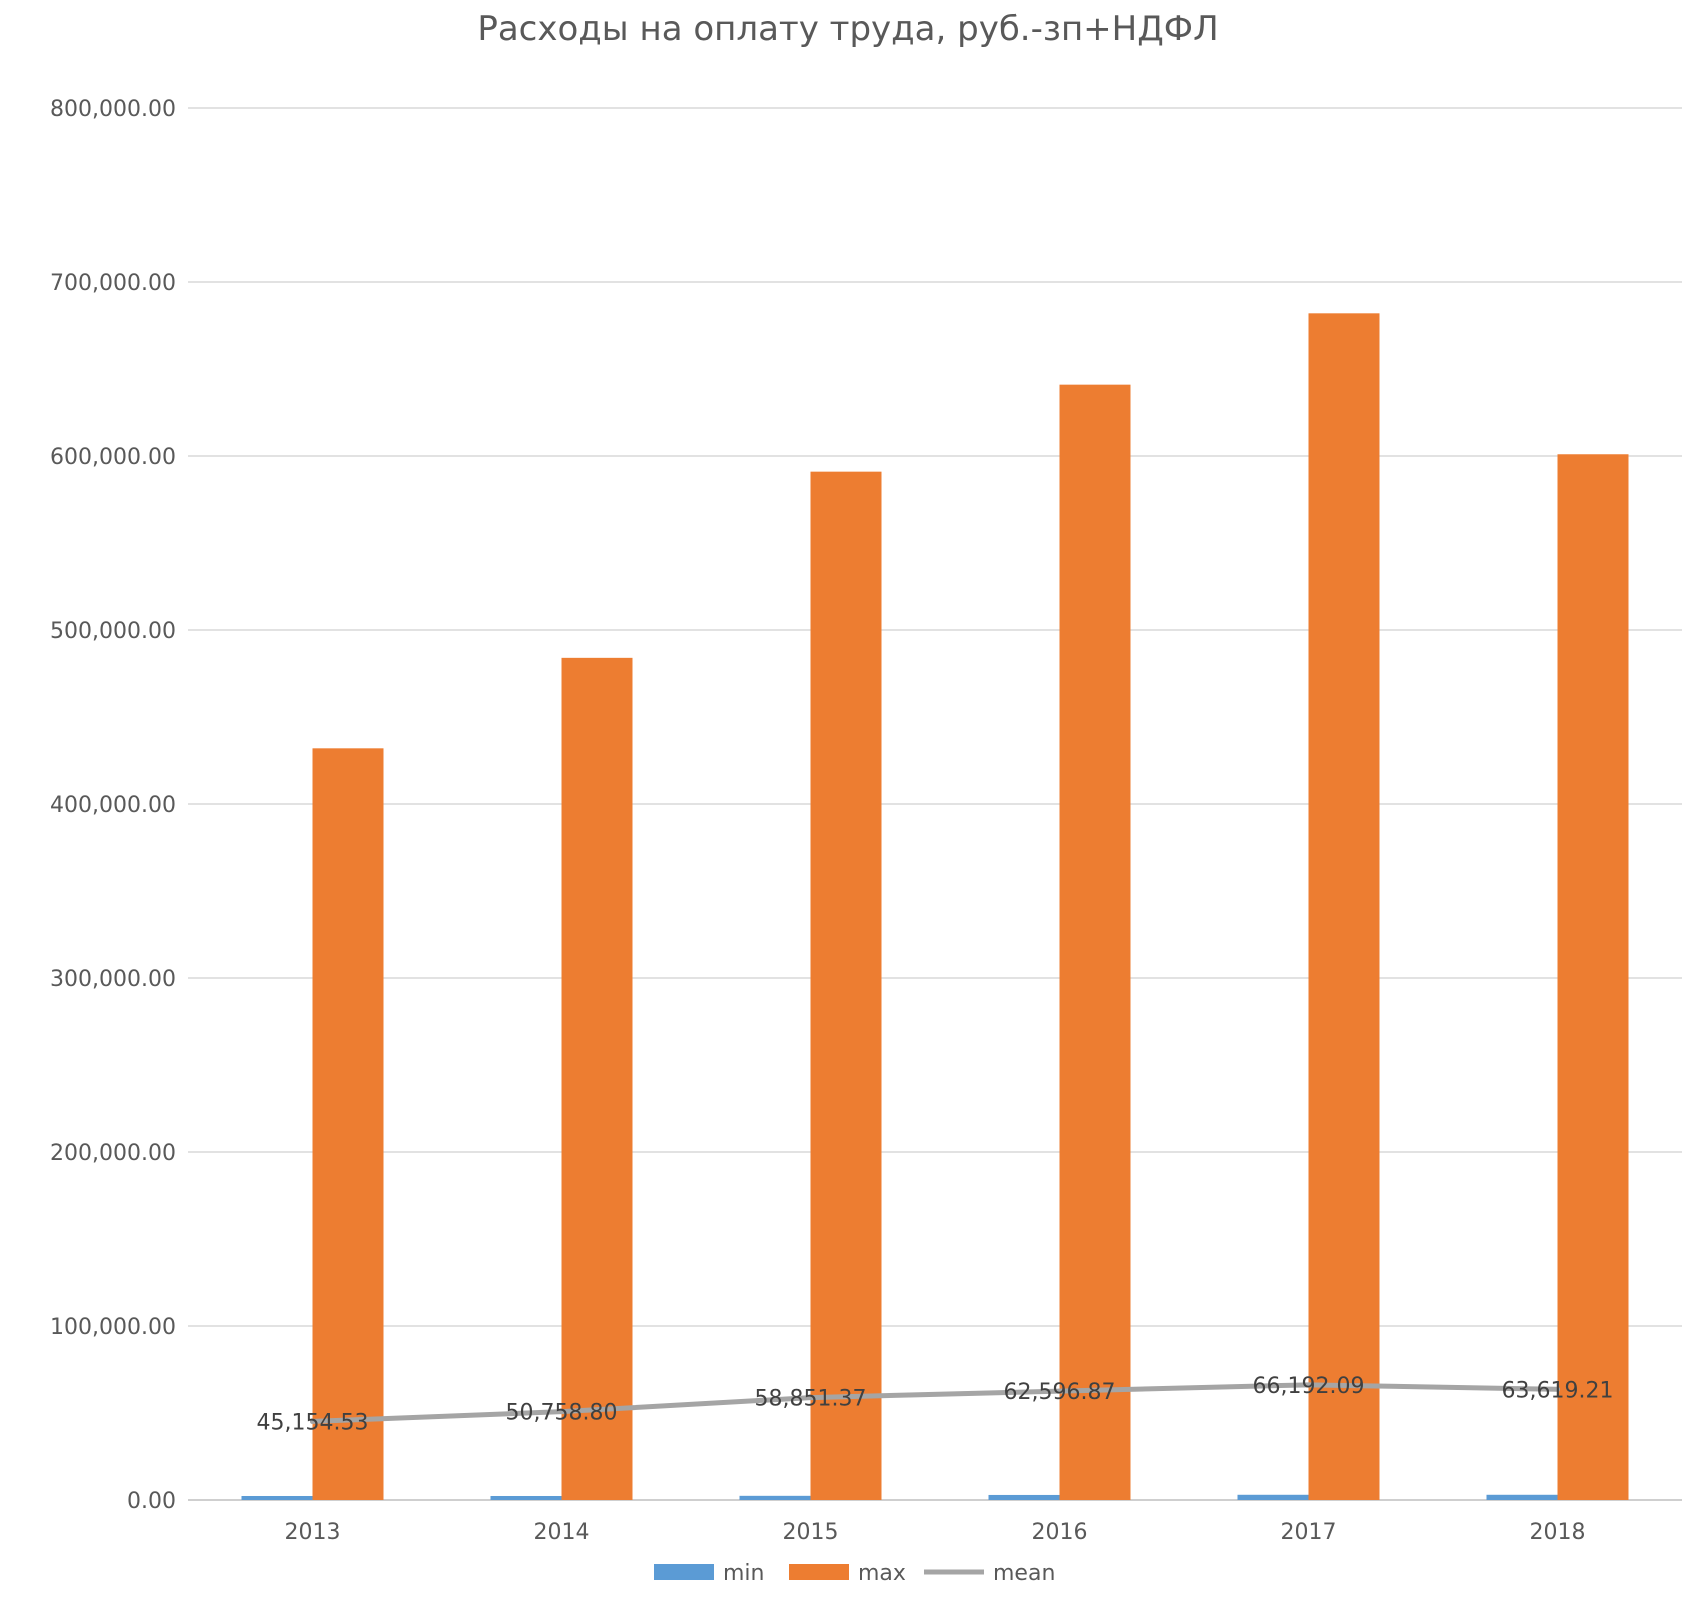 Image resolution: width=1696 pixels, height=1611 pixels. Describe the element at coordinates (811, 1532) in the screenshot. I see `x-tick-label: 2015` at that location.